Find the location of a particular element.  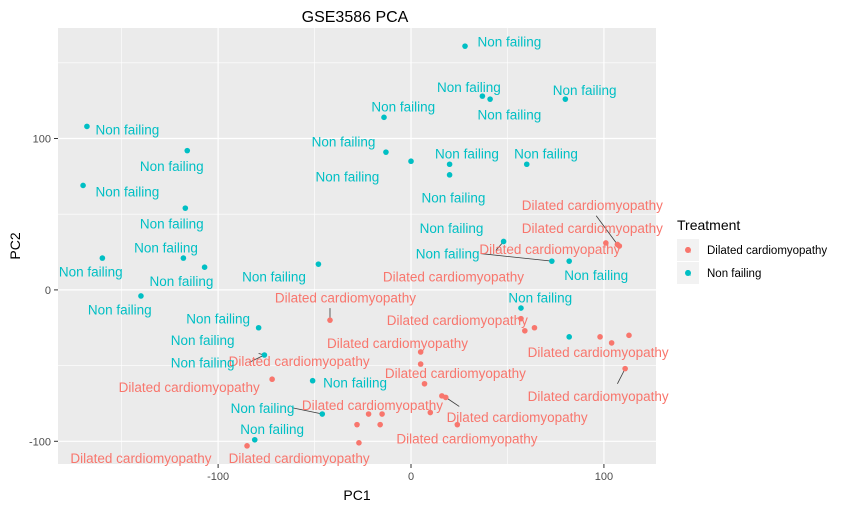

legend-dot-nonfailing is located at coordinates (688, 273).